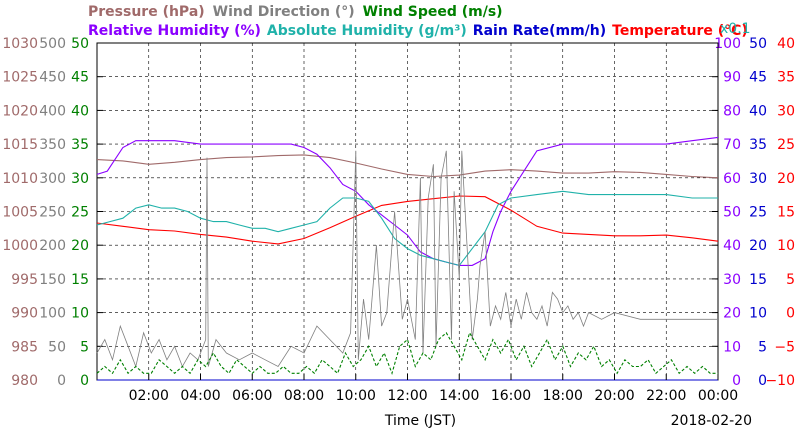  I want to click on pressure-tick-label: 1015, so click(20, 145).